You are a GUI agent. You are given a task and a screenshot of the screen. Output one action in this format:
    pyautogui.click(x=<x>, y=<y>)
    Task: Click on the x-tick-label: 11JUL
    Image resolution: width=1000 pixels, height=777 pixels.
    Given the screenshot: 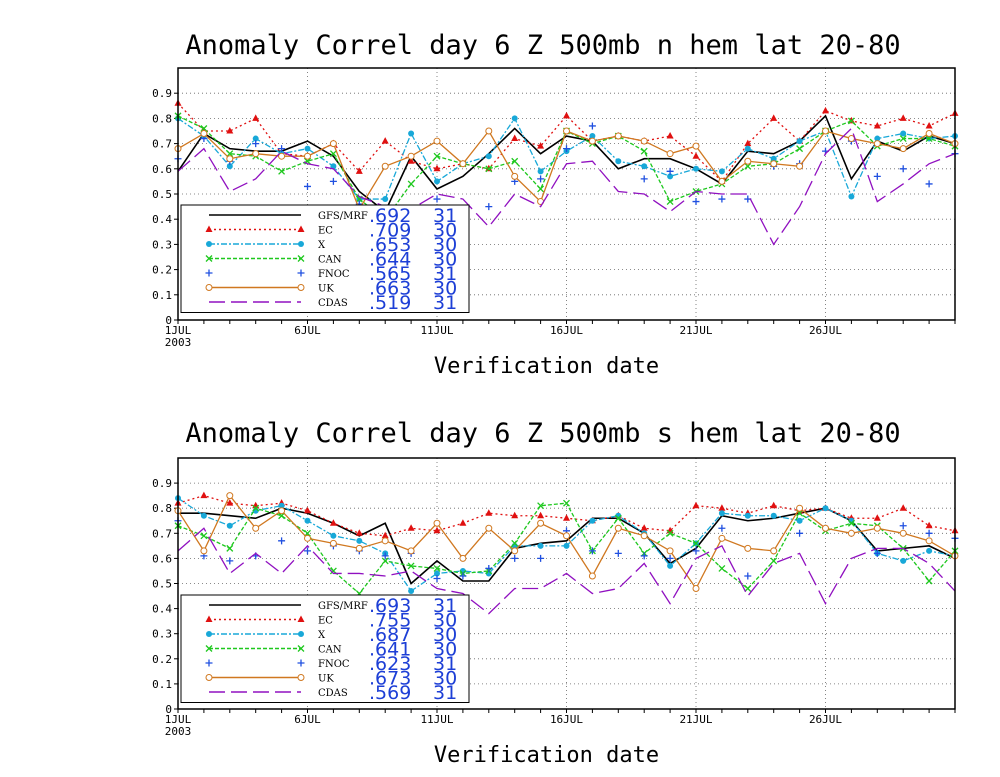 What is the action you would take?
    pyautogui.click(x=436, y=330)
    